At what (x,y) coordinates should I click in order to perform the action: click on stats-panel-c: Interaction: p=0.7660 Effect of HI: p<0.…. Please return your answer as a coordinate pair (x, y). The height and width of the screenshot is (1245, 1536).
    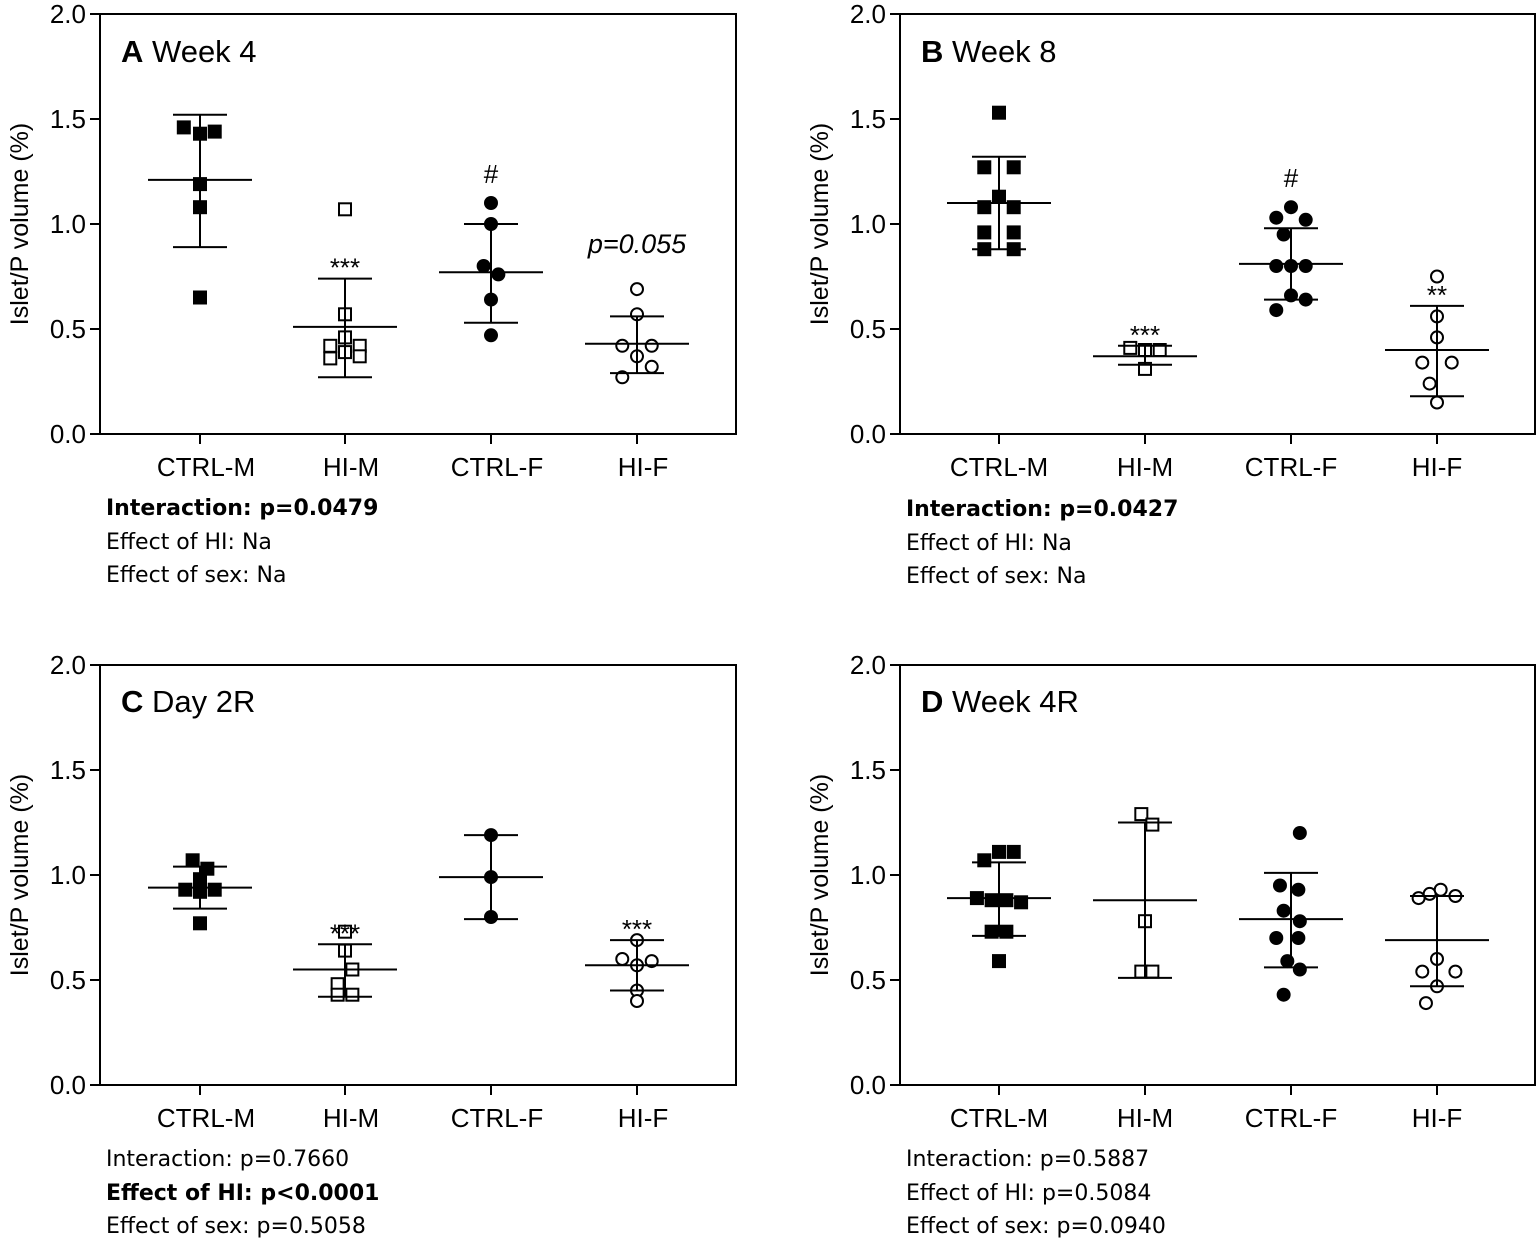
    Looking at the image, I should click on (242, 1193).